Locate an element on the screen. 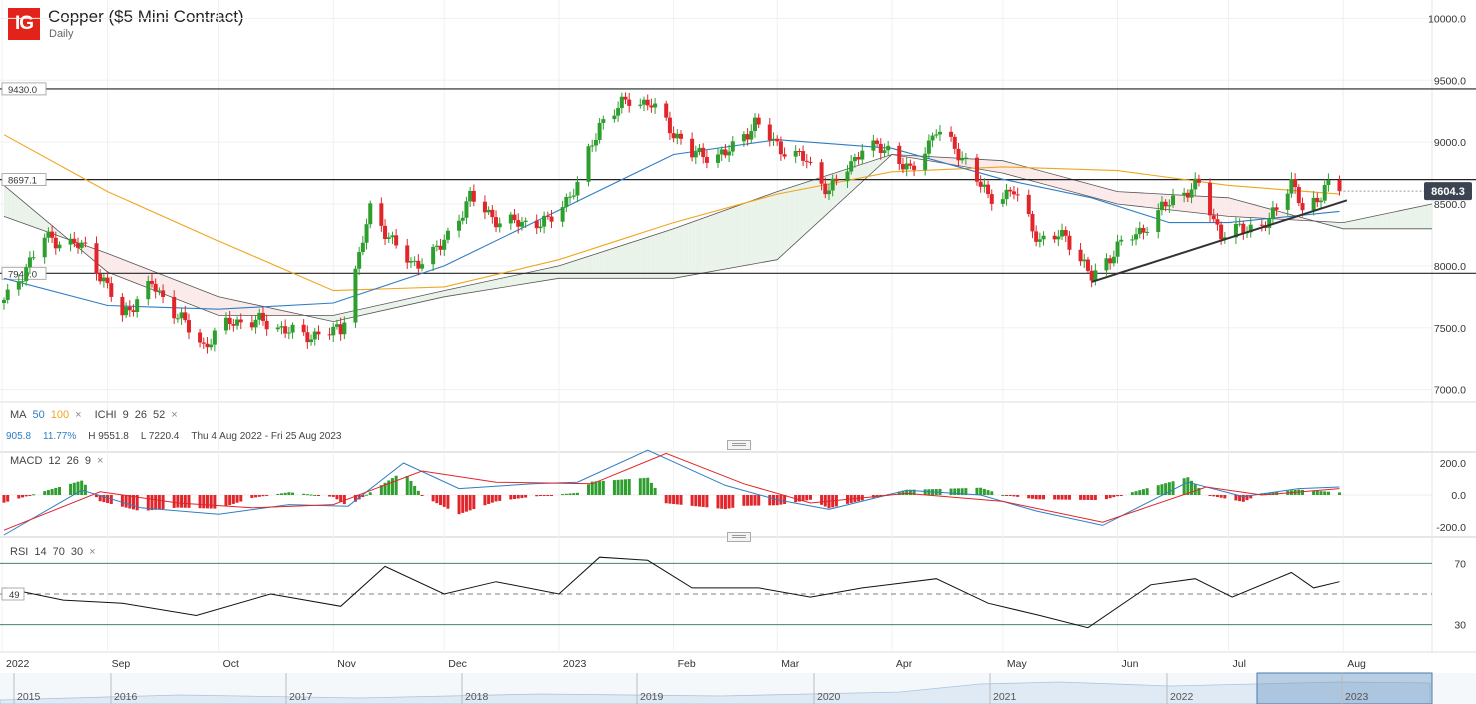 The width and height of the screenshot is (1476, 704). horizontal-level-label: 7940.0 is located at coordinates (22, 274).